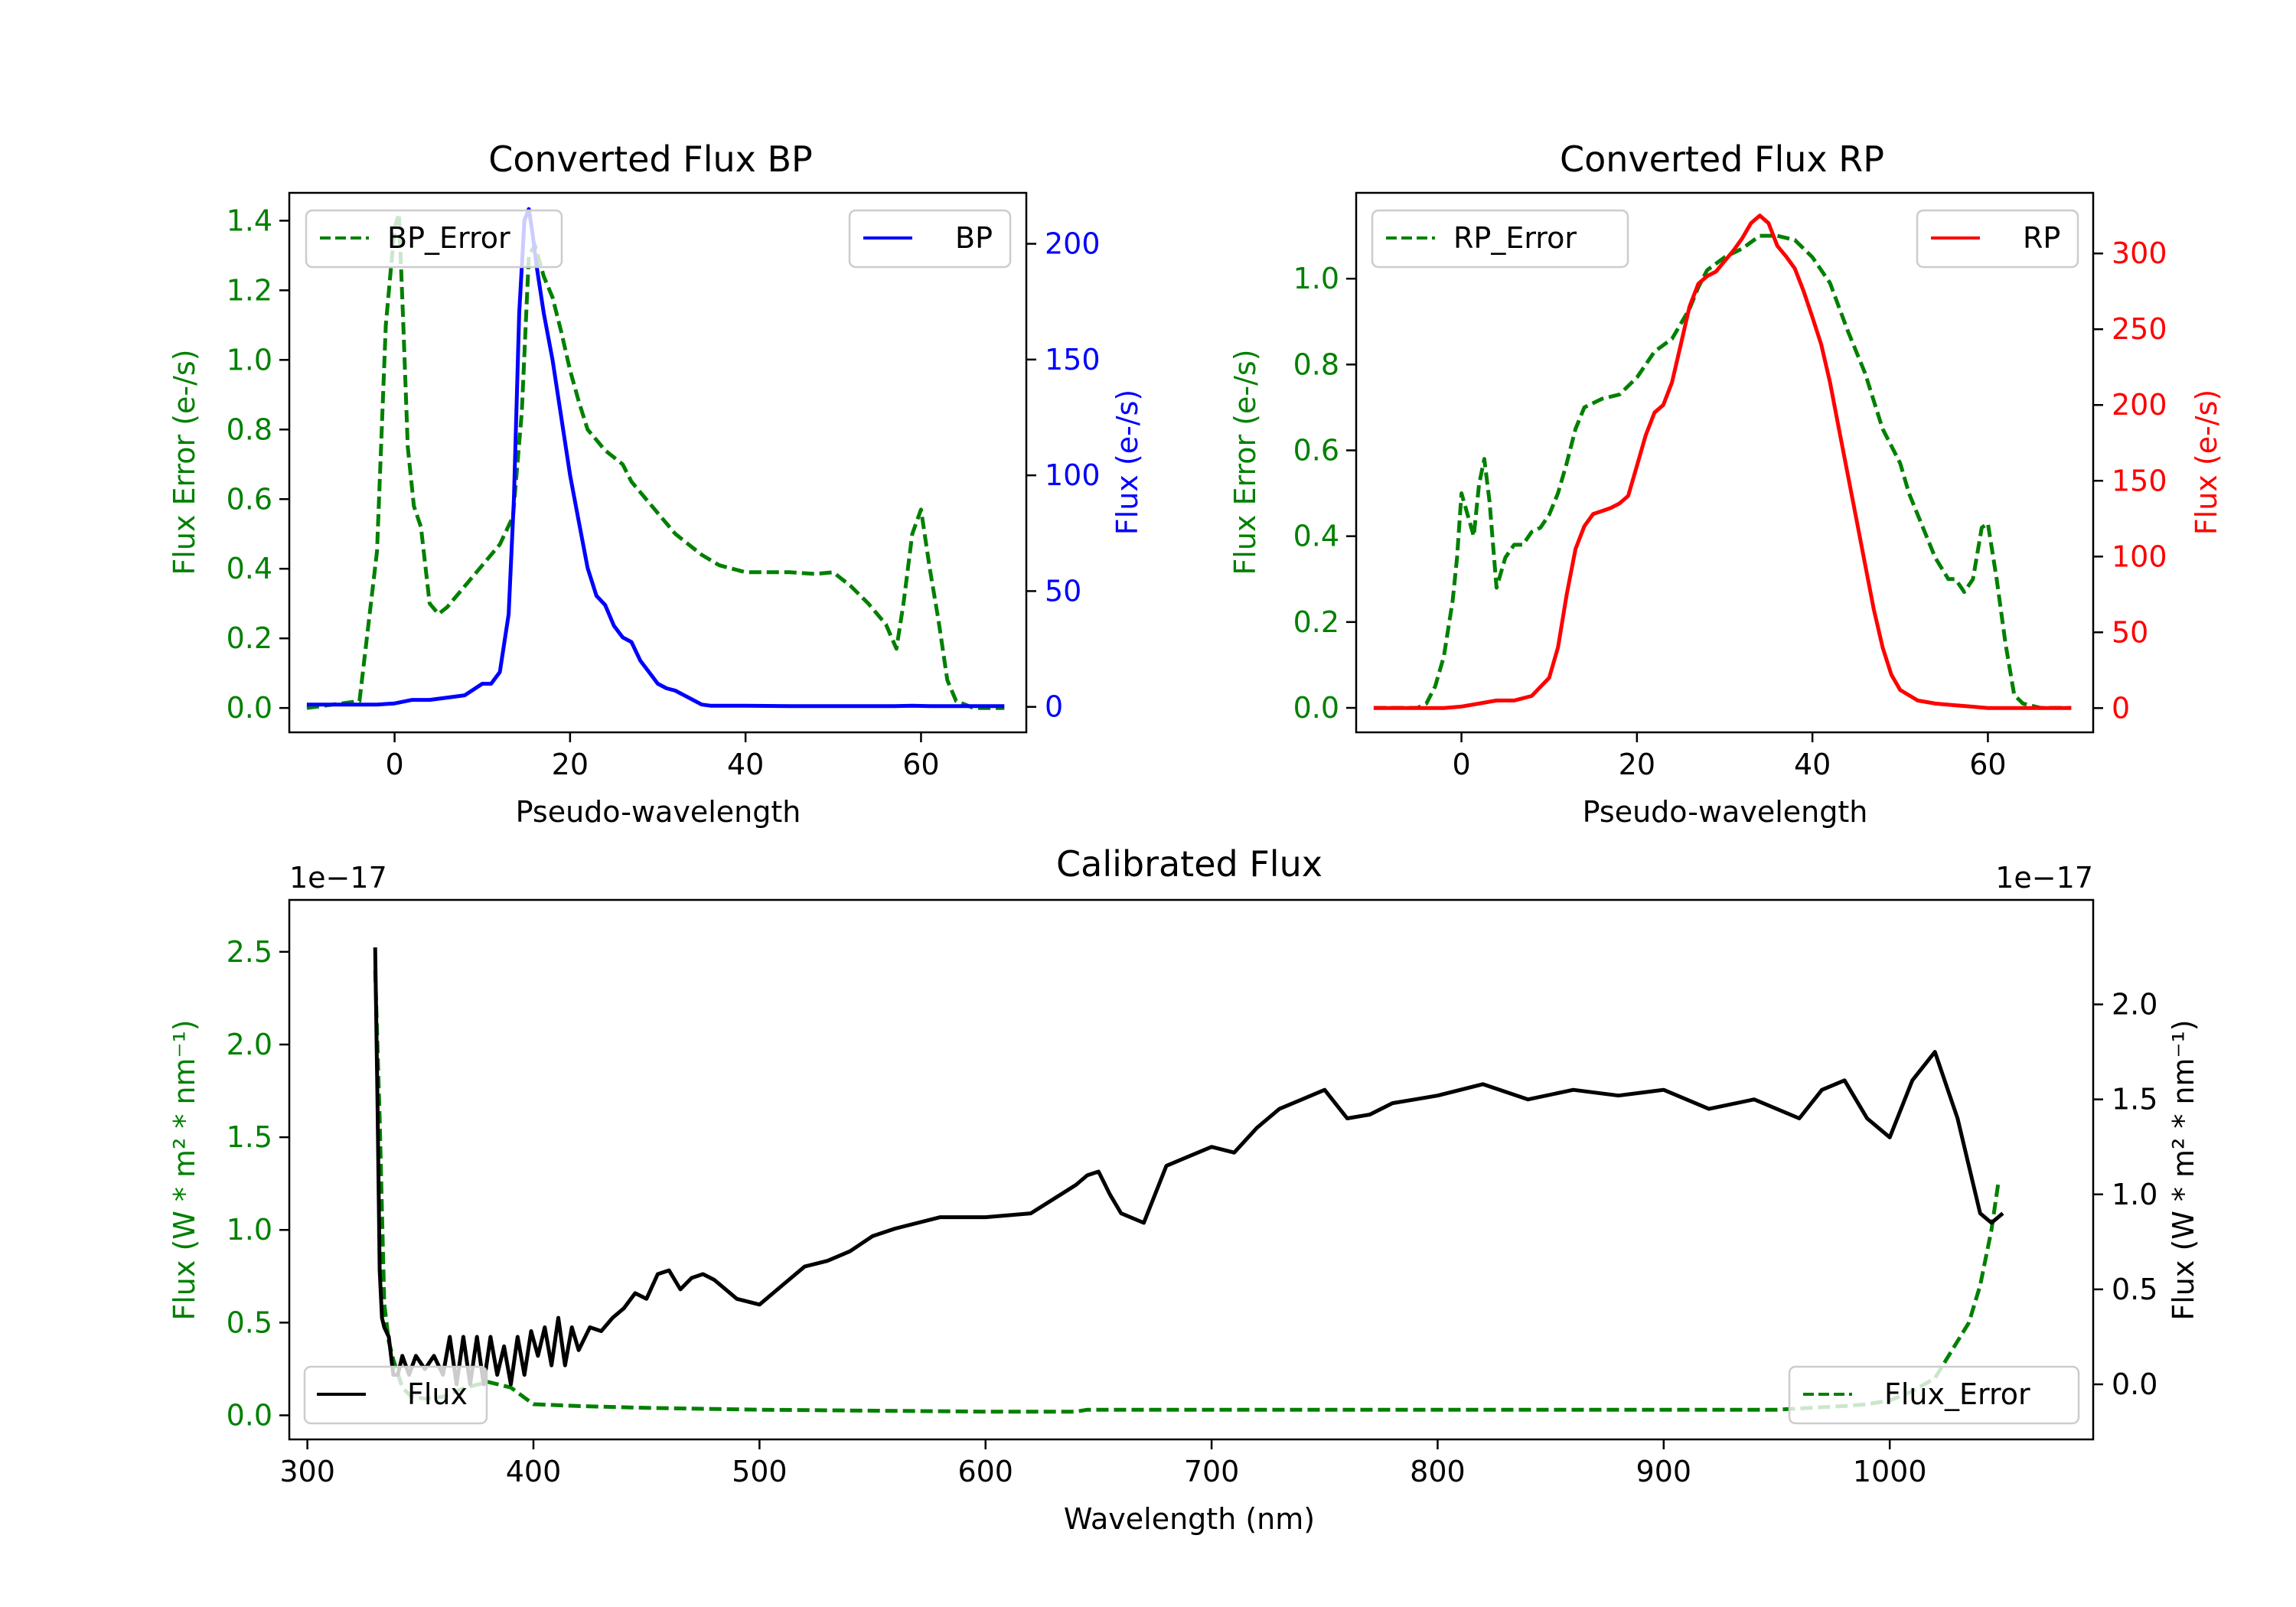  I want to click on bp-xtick-label: 20, so click(570, 764).